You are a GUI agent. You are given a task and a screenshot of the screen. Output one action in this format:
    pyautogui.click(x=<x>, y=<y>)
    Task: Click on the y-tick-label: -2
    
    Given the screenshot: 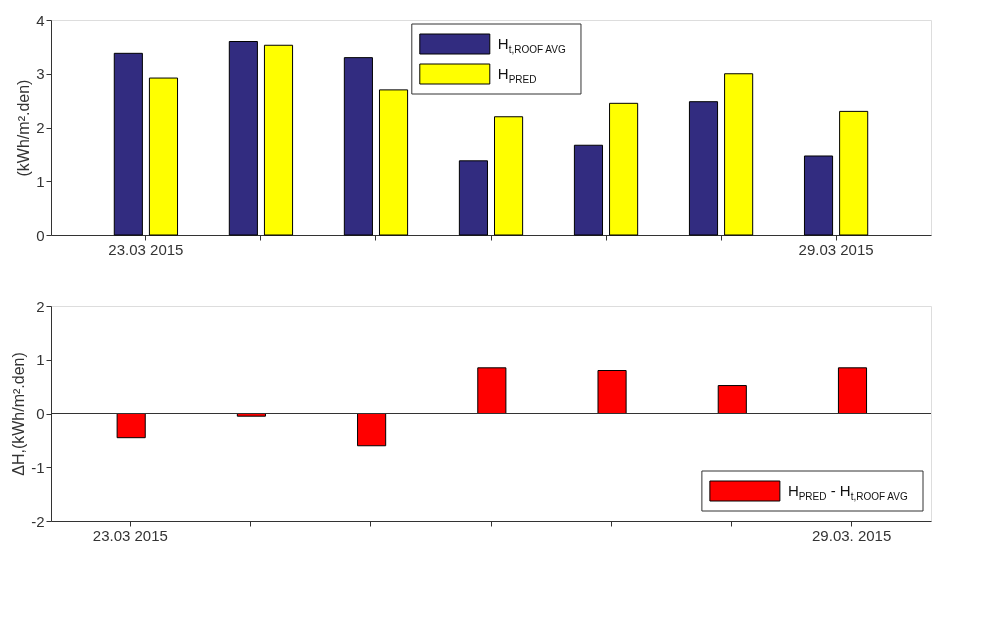 What is the action you would take?
    pyautogui.click(x=38, y=521)
    